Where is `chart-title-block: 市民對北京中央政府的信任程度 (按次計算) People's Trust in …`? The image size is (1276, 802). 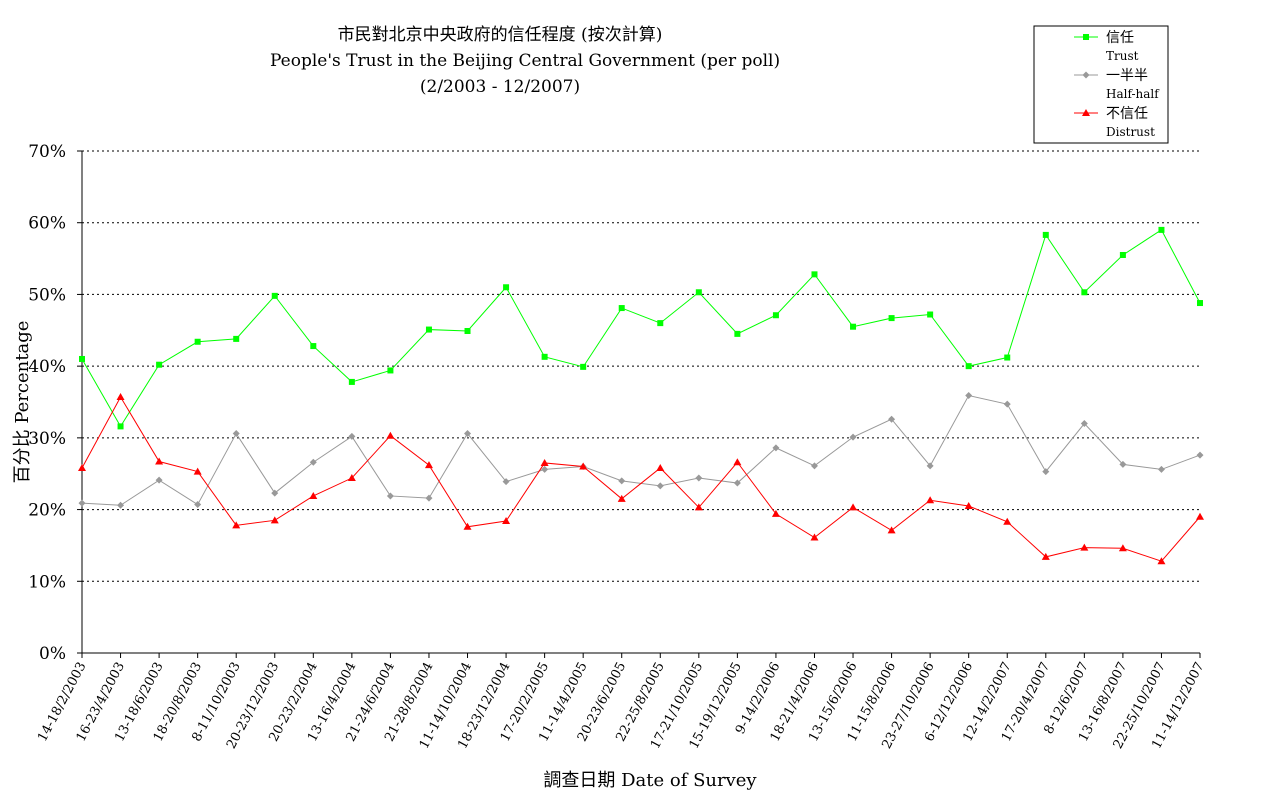 chart-title-block: 市民對北京中央政府的信任程度 (按次計算) People's Trust in … is located at coordinates (525, 61).